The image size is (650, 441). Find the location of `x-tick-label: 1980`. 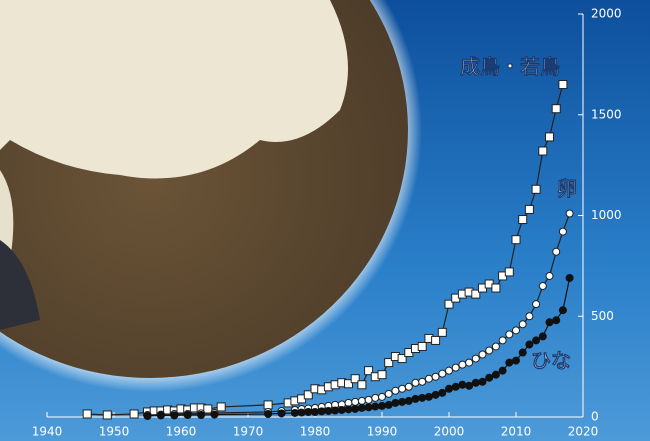

x-tick-label: 1980 is located at coordinates (315, 432).